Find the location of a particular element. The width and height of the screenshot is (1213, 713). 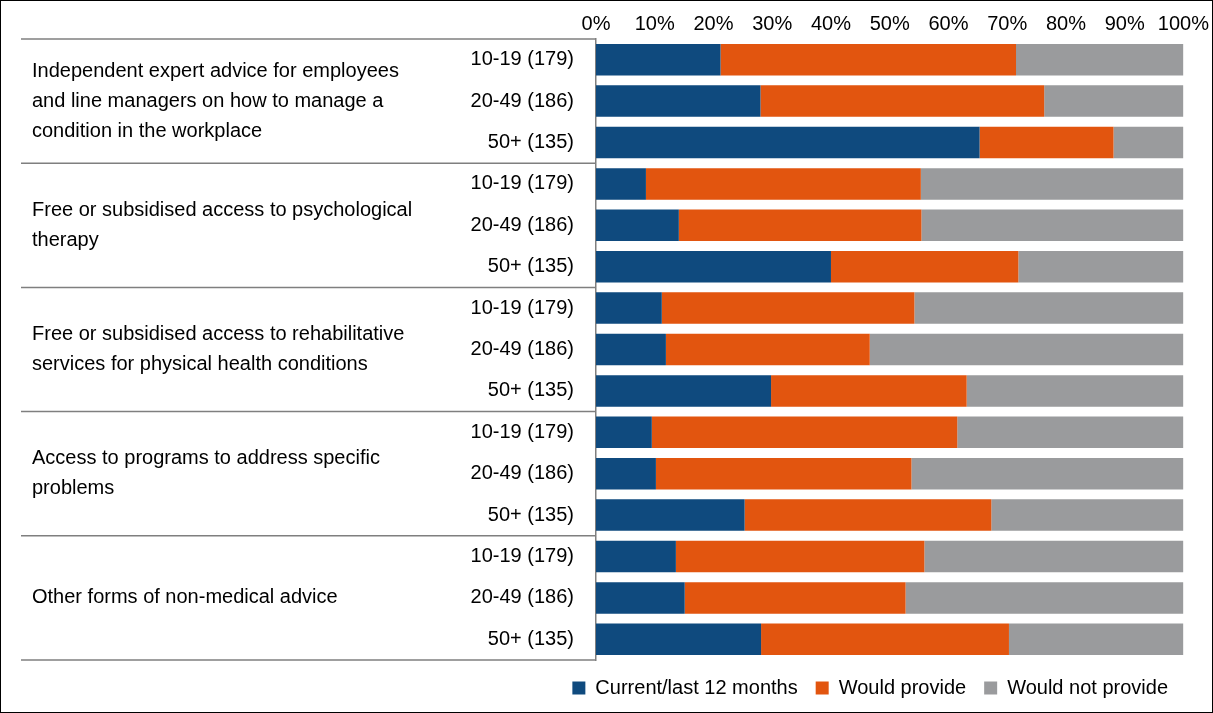

x-tick-label: 30% is located at coordinates (772, 22).